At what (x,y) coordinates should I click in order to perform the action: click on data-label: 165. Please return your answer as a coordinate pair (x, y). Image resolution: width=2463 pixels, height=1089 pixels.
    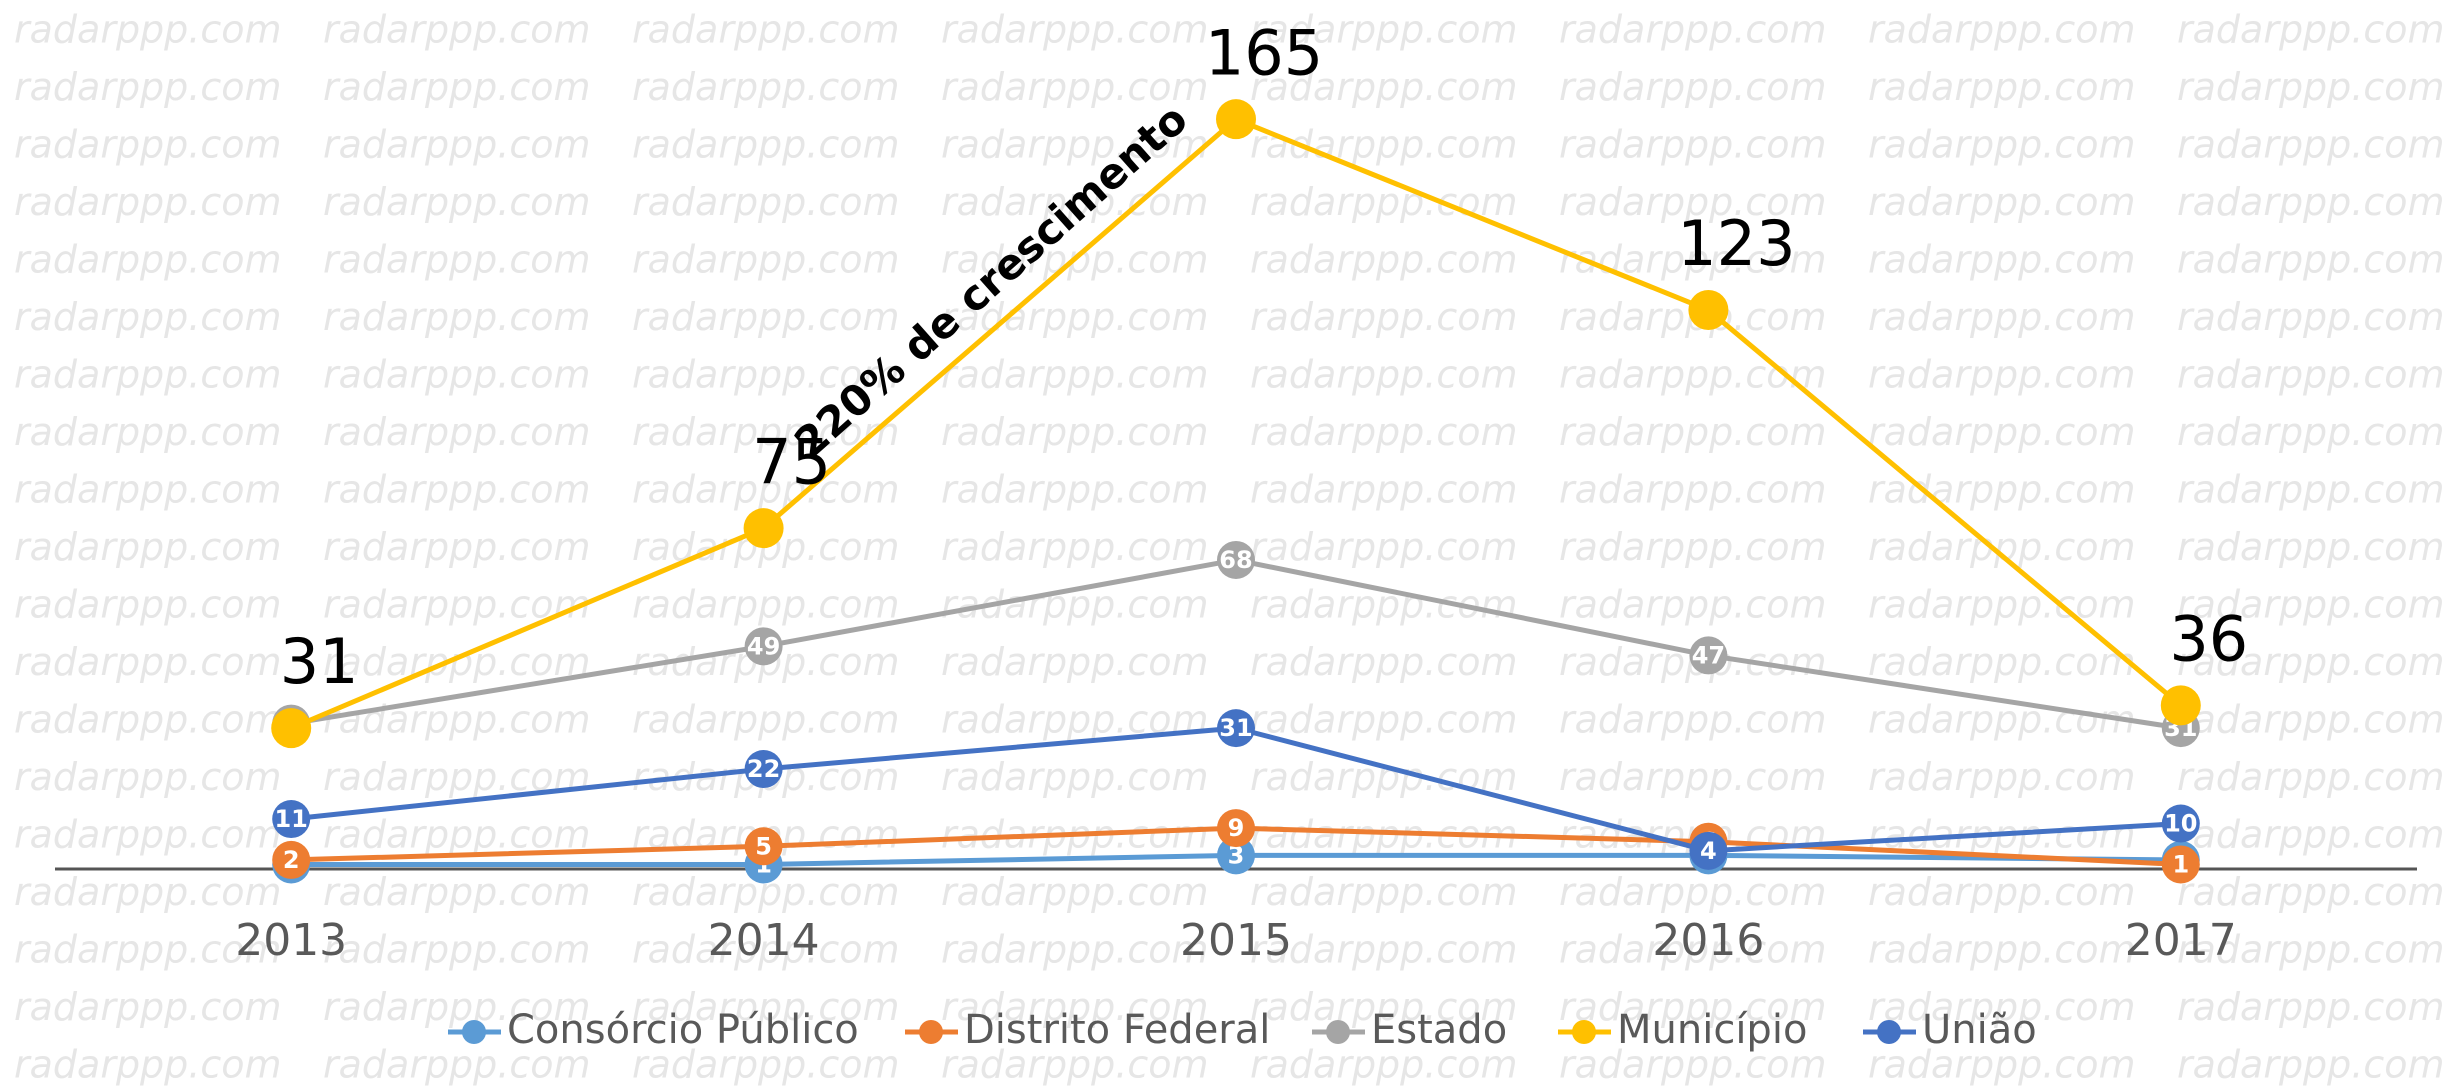
    Looking at the image, I should click on (1264, 52).